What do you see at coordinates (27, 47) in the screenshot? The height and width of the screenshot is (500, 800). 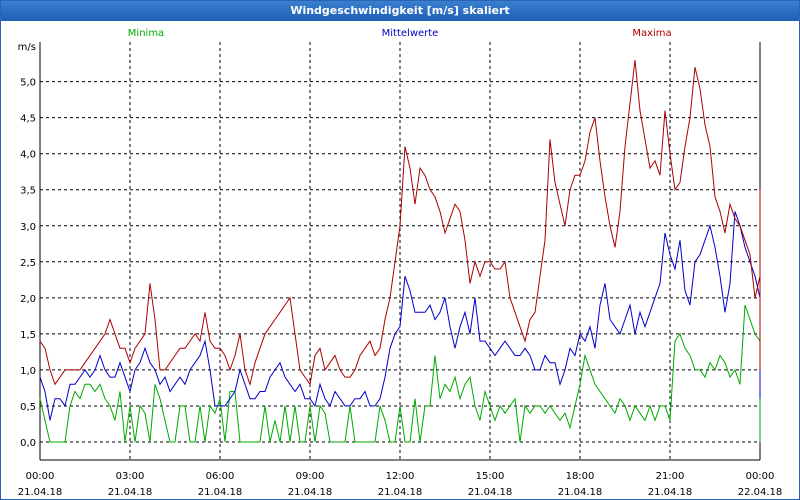 I see `y-axis-label: m/s` at bounding box center [27, 47].